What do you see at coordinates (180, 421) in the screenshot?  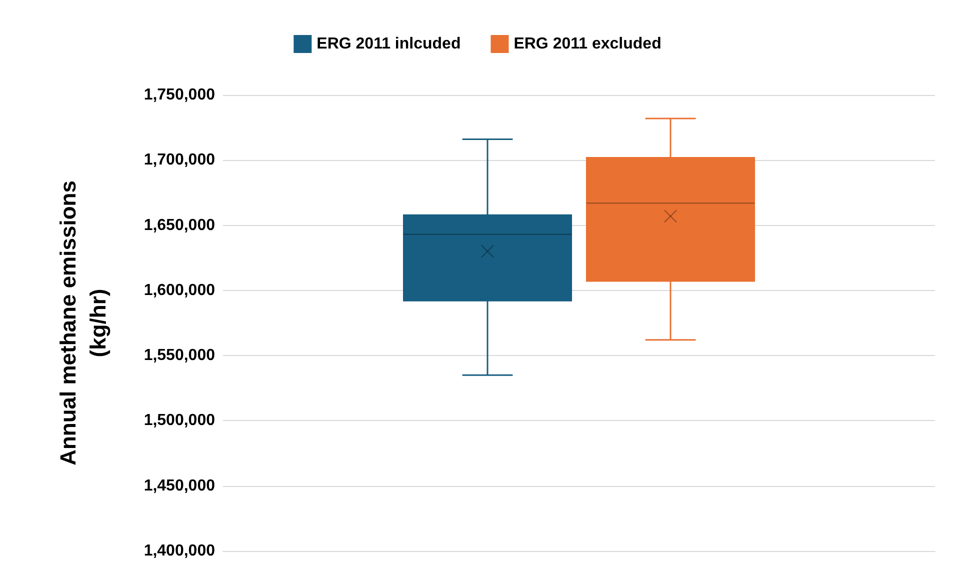 I see `y-tick-label: 1,500,000` at bounding box center [180, 421].